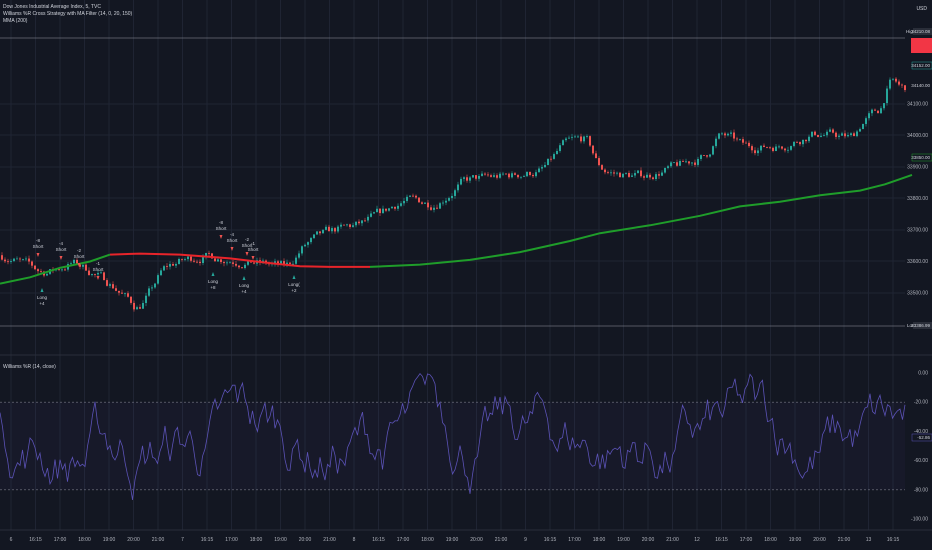 This screenshot has height=550, width=932. I want to click on price-tick: 33500.00, so click(917, 294).